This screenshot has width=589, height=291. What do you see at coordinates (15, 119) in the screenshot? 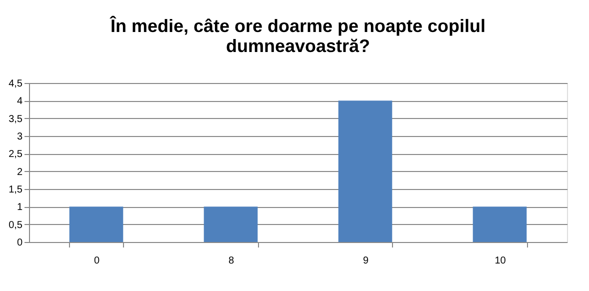
I see `y-tick-label: 3,5` at bounding box center [15, 119].